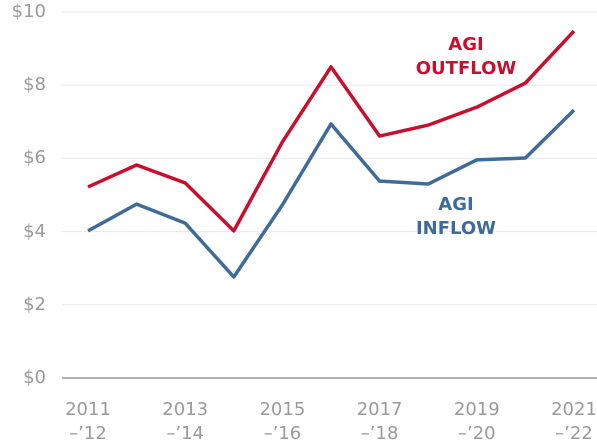 This screenshot has width=597, height=448. Describe the element at coordinates (34, 231) in the screenshot. I see `y-tick-label: $4` at that location.